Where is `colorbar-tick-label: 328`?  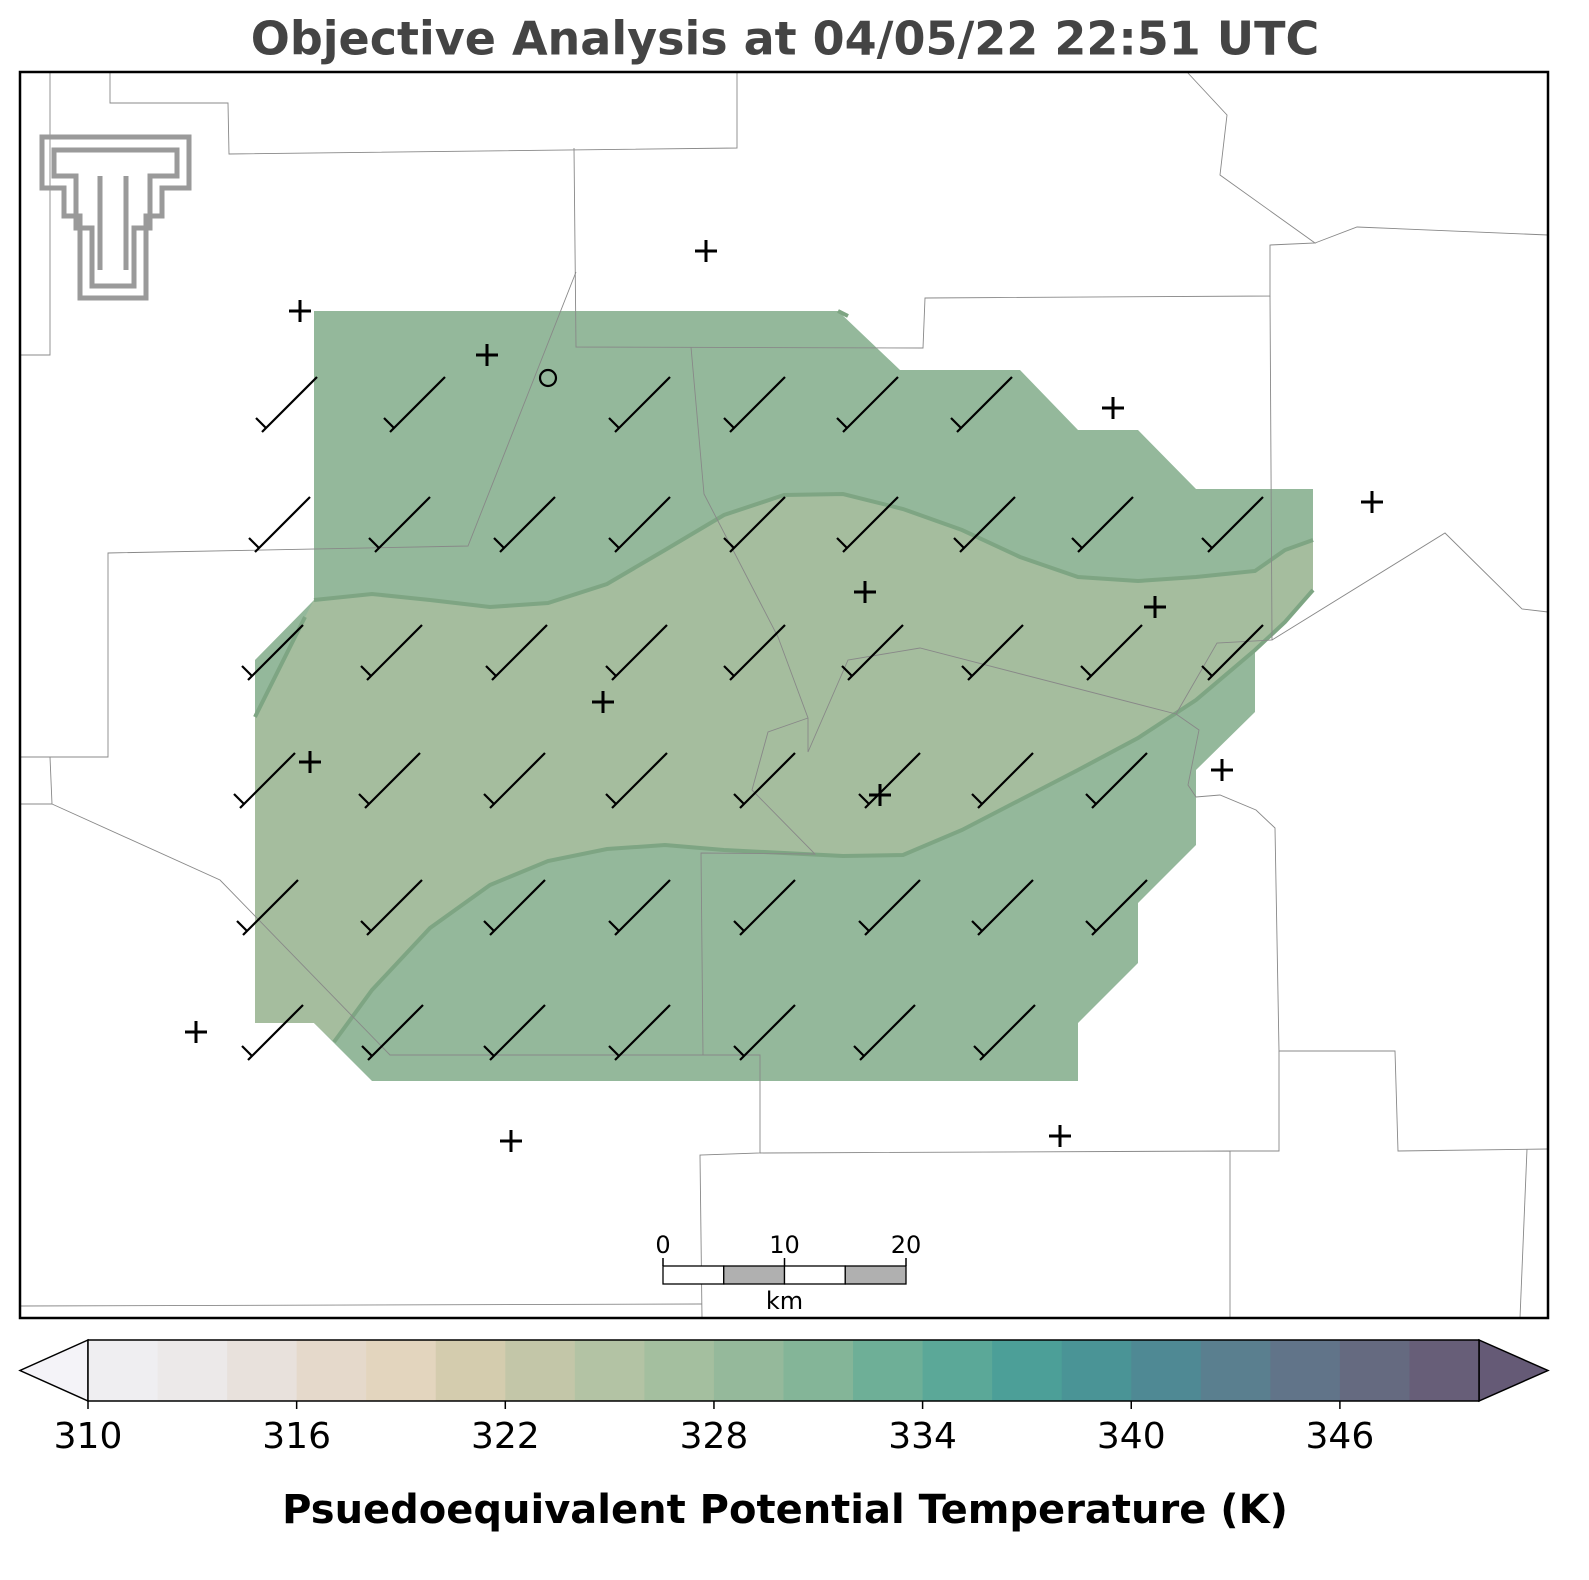 colorbar-tick-label: 328 is located at coordinates (714, 1436).